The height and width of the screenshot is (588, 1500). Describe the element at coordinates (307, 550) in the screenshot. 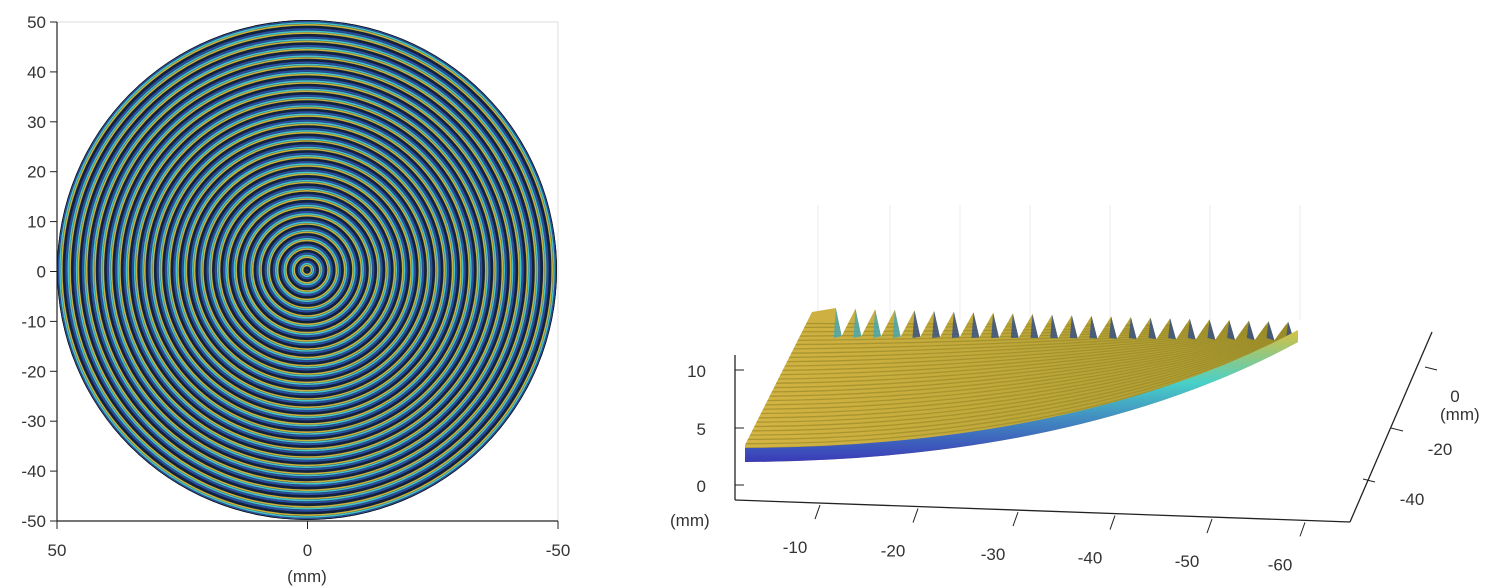

I see `x-tick-label: 0` at that location.